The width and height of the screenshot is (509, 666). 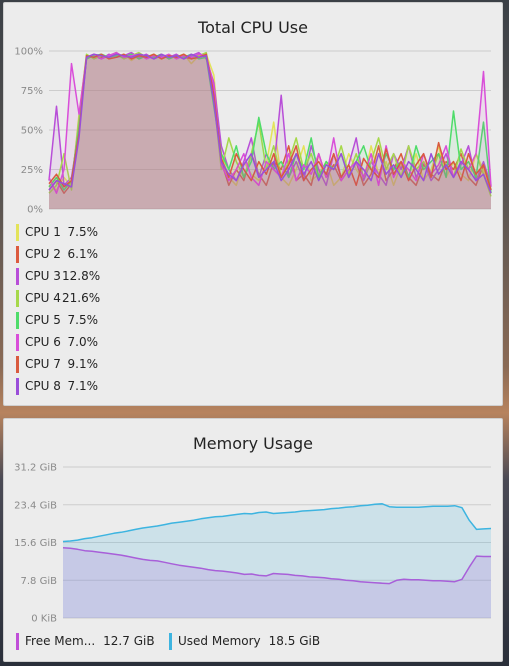 I want to click on cpu-legend-item: CPU 6 7.0%, so click(x=57, y=342).